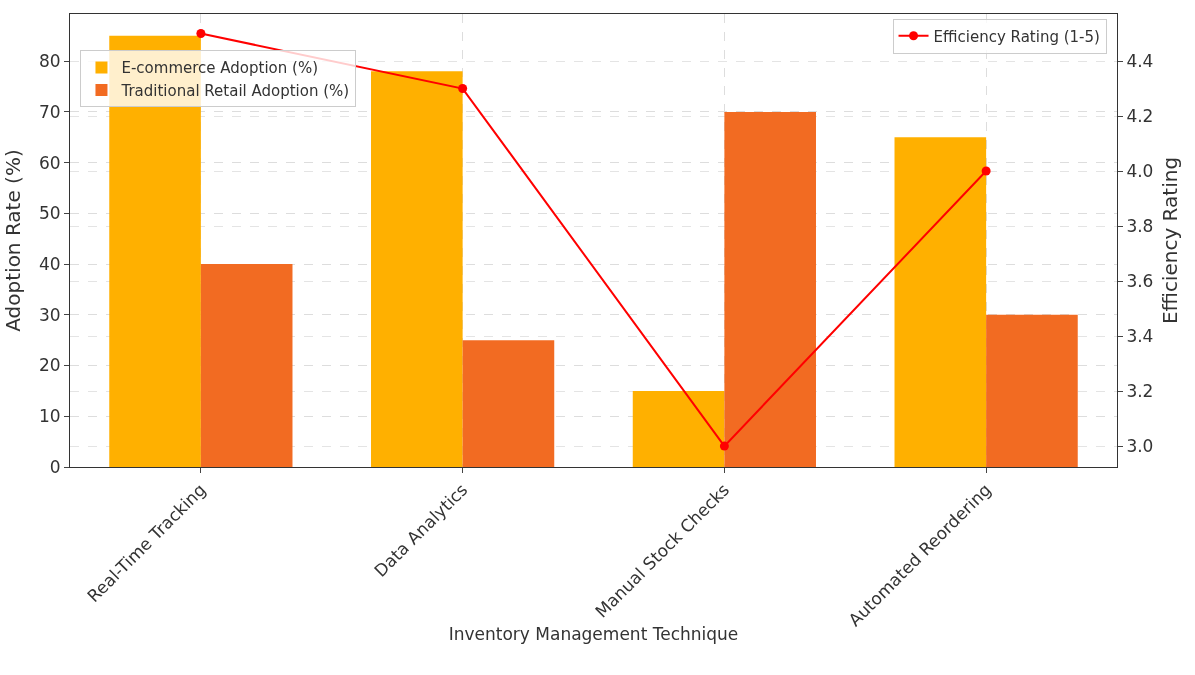 This screenshot has width=1195, height=675. I want to click on y2-tick-label: 3.2, so click(1140, 391).